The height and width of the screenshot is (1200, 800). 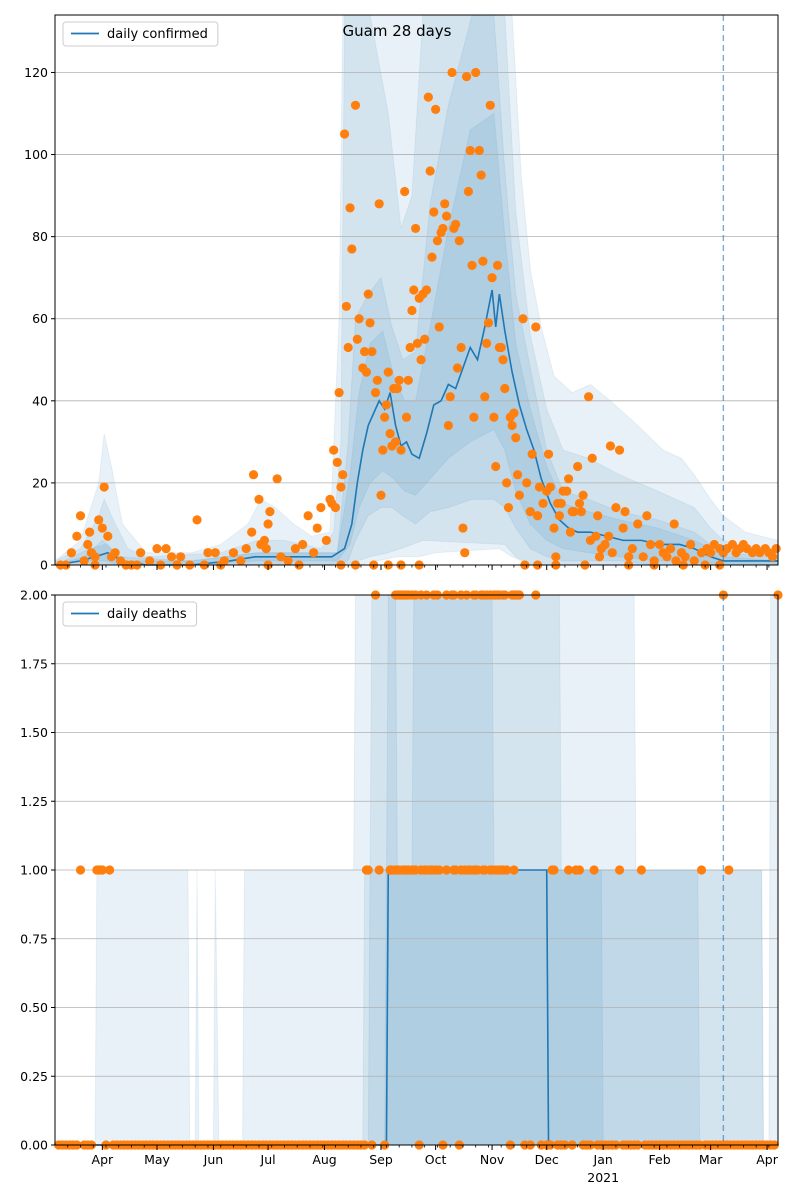 What do you see at coordinates (34, 801) in the screenshot?
I see `deaths-ytick-label: 1.25` at bounding box center [34, 801].